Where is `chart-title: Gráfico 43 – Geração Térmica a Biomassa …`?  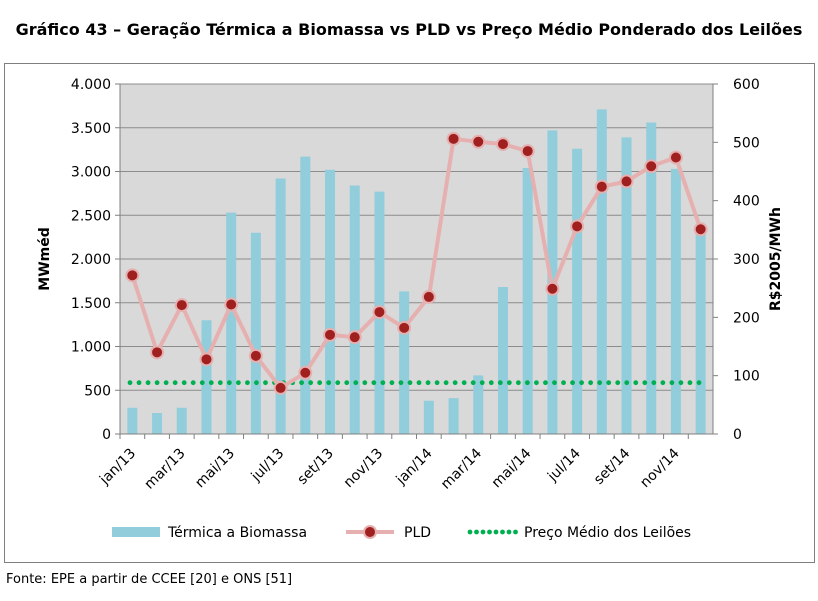 chart-title: Gráfico 43 – Geração Térmica a Biomassa … is located at coordinates (409, 29).